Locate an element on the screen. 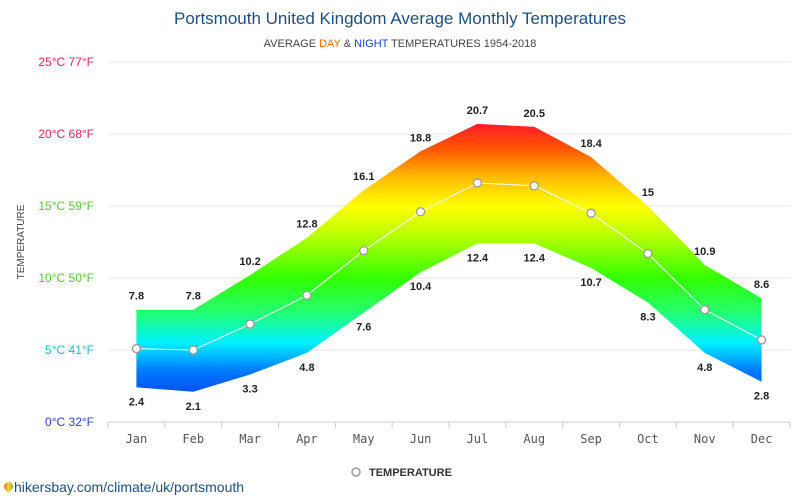  night-value-label: 8.3 is located at coordinates (647, 317).